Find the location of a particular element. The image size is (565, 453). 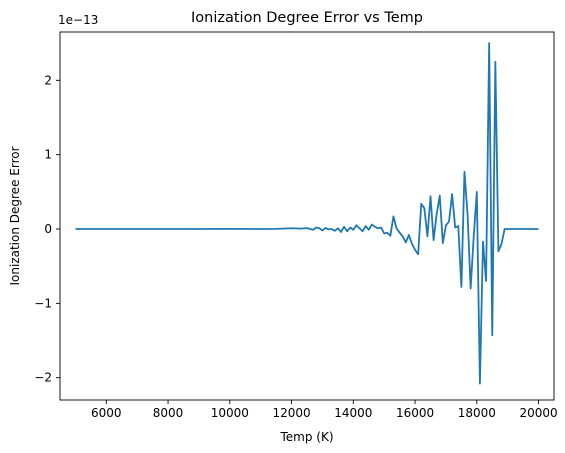

x-axis-label: Temp (K) is located at coordinates (306, 437).